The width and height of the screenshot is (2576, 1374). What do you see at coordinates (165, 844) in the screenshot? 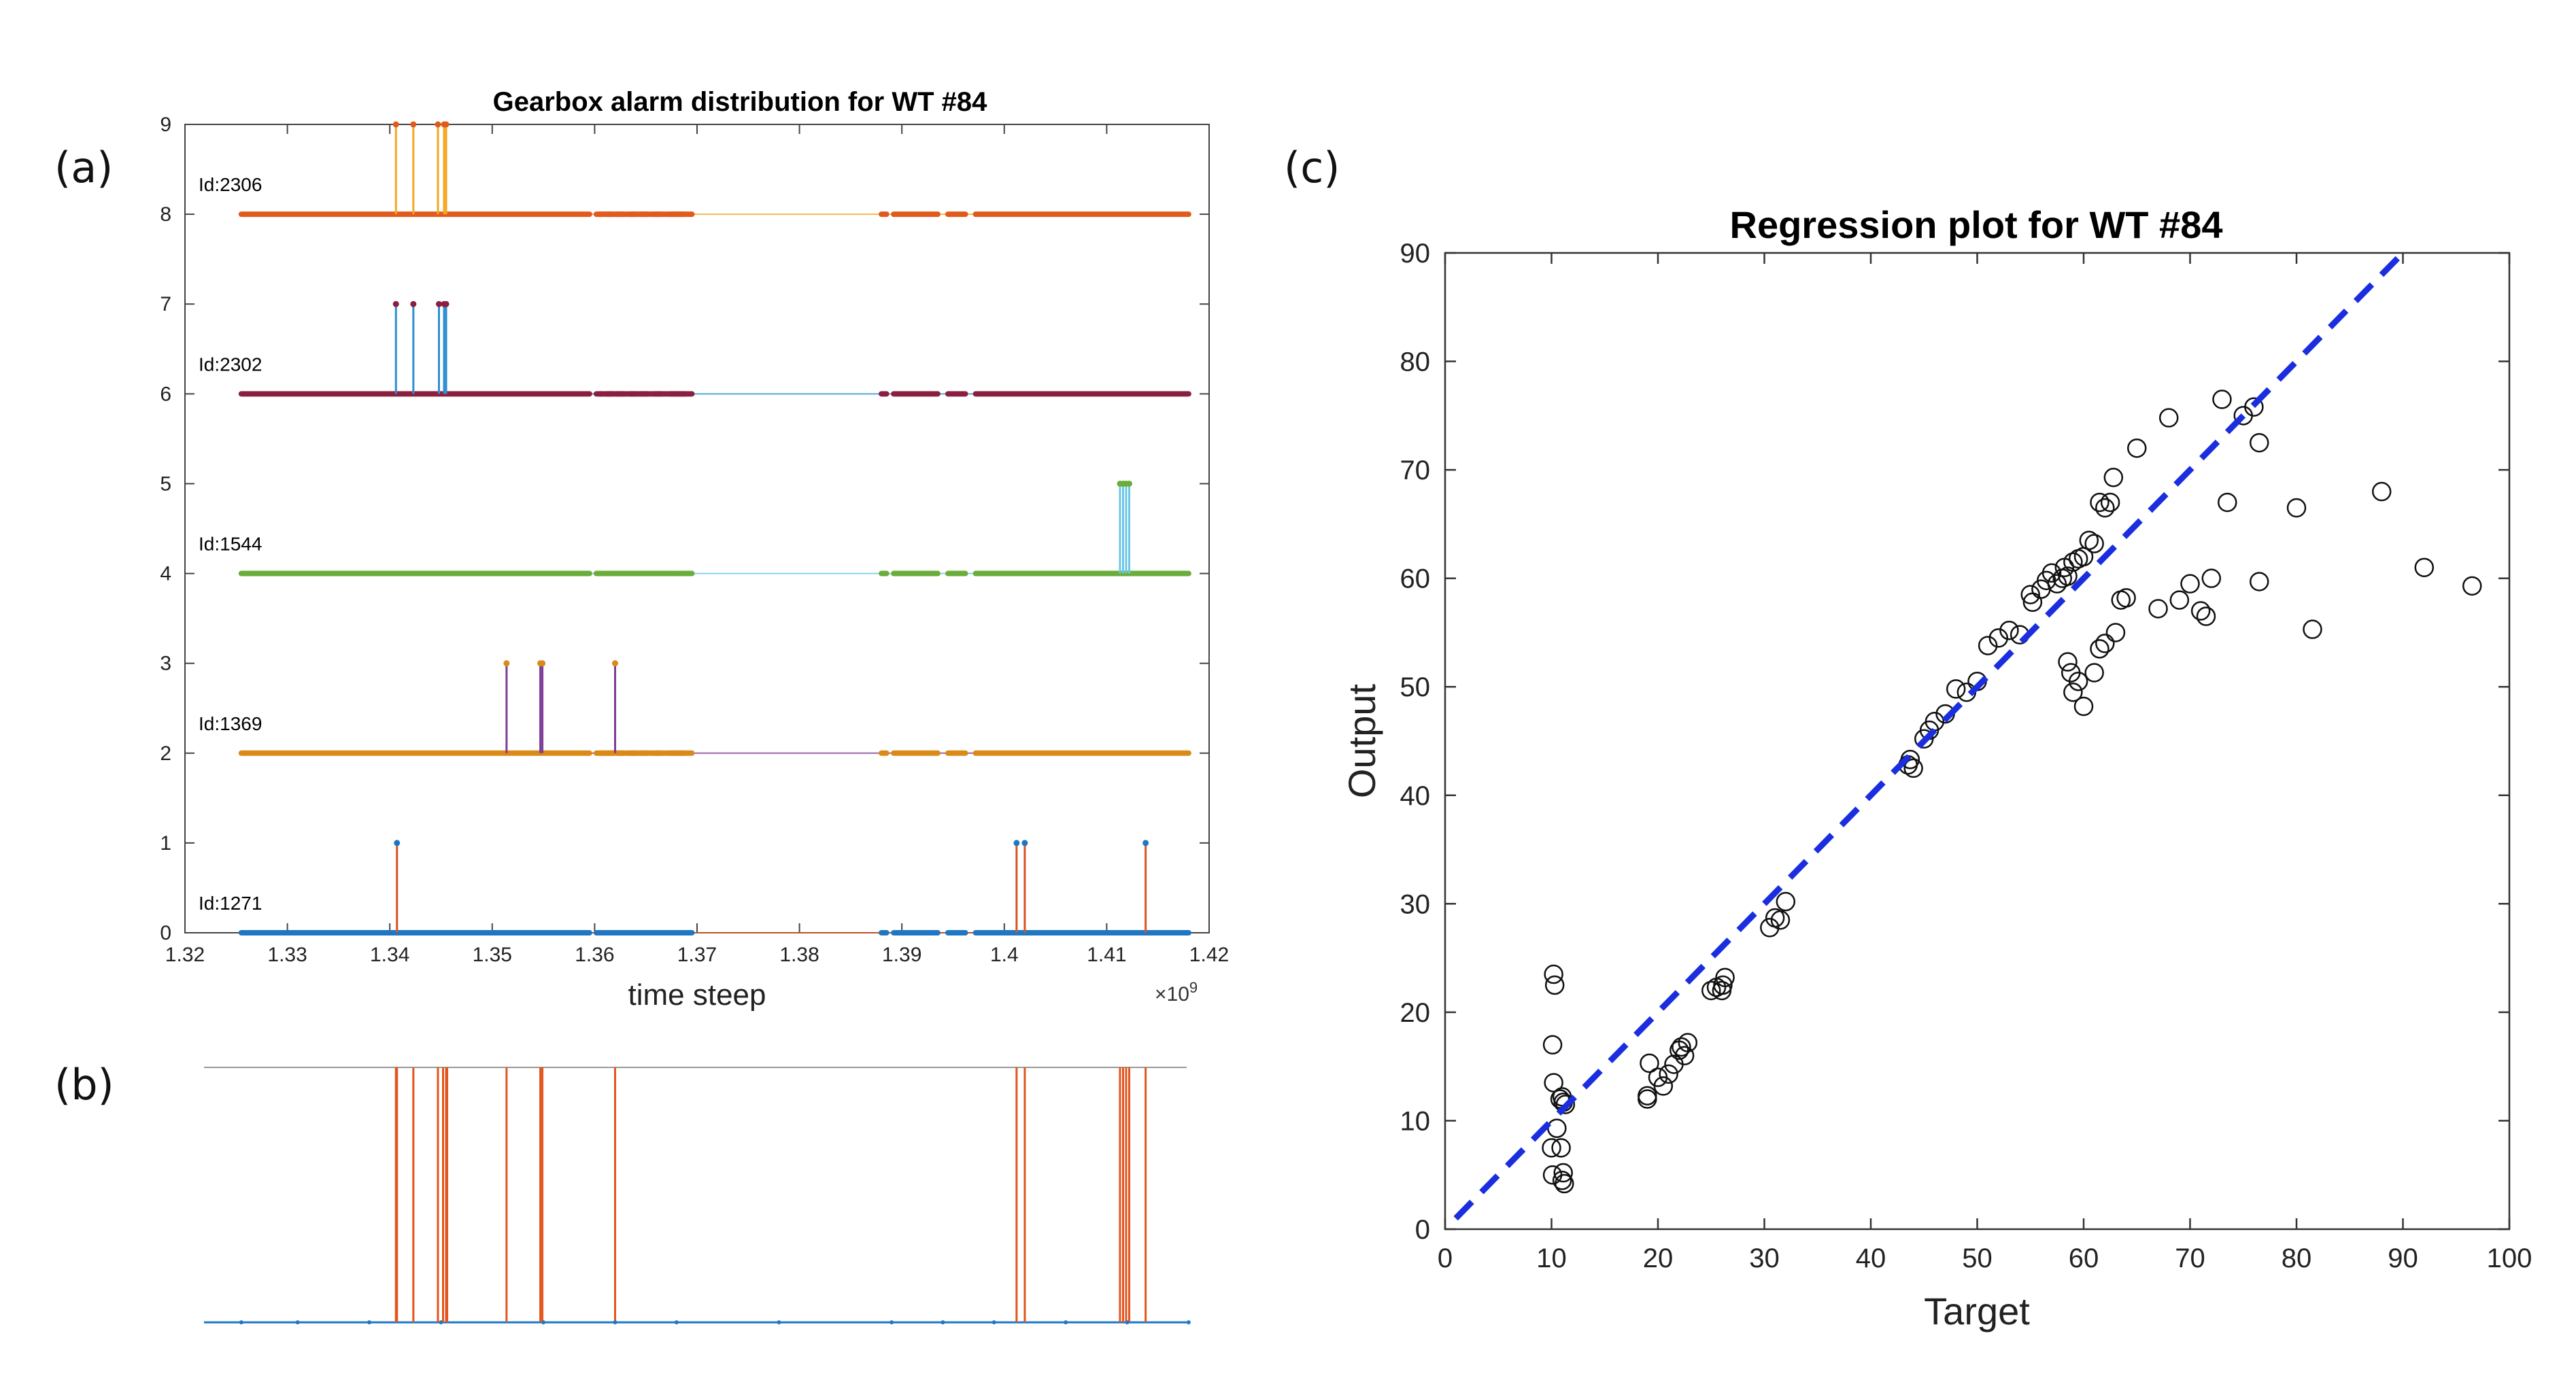
I see `a-ytick-label: 1` at bounding box center [165, 844].